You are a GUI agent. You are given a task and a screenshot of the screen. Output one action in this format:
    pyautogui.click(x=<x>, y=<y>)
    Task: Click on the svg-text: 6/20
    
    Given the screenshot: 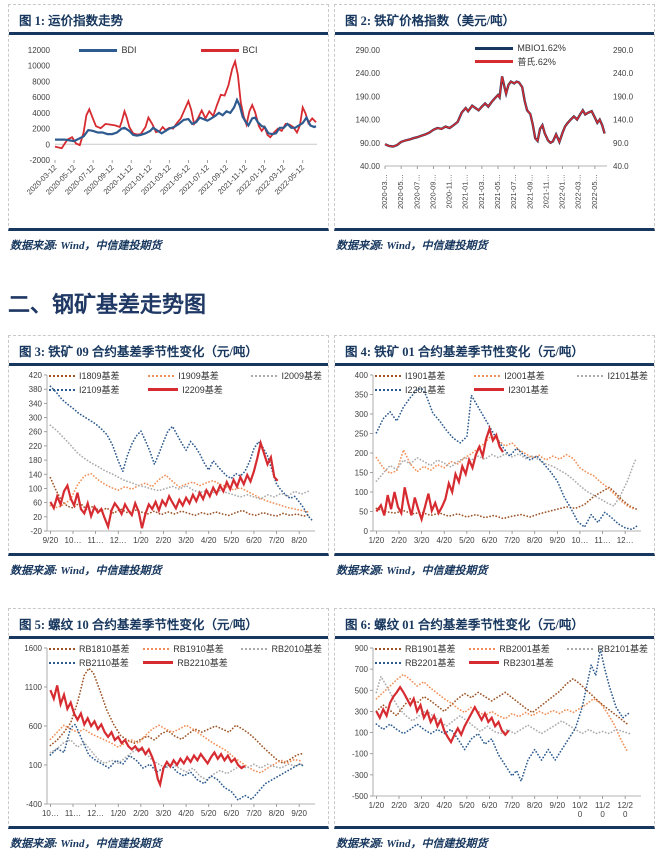 What is the action you would take?
    pyautogui.click(x=490, y=805)
    